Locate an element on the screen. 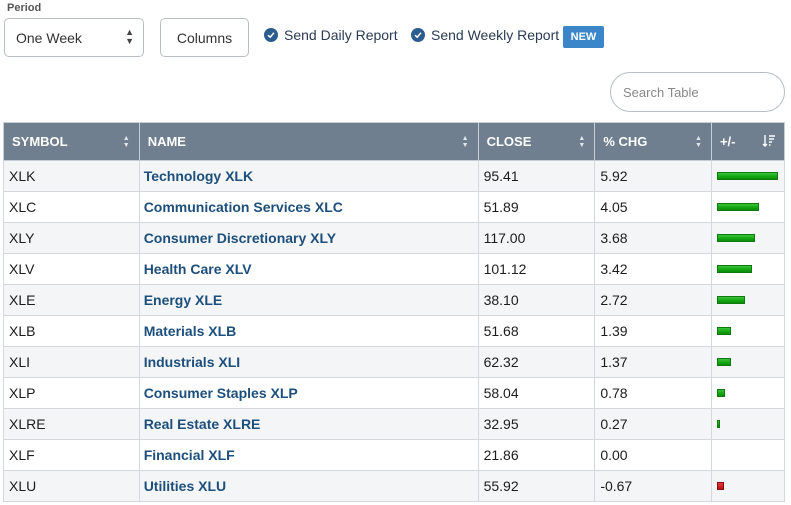  select-arrows-icon: ▲ ▼ is located at coordinates (129, 36).